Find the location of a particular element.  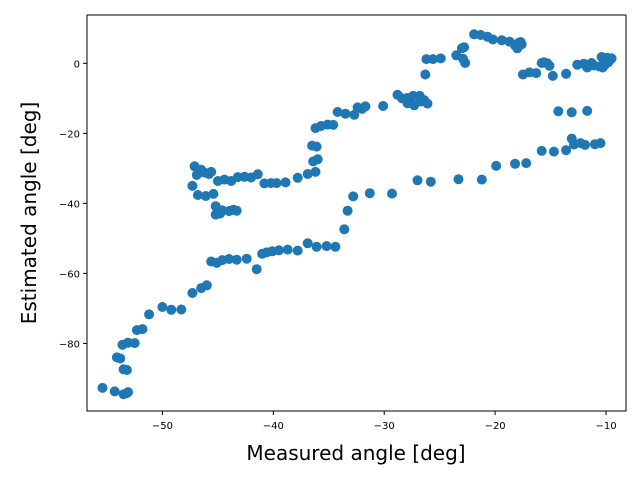

y-tick-label: −20 is located at coordinates (69, 134).